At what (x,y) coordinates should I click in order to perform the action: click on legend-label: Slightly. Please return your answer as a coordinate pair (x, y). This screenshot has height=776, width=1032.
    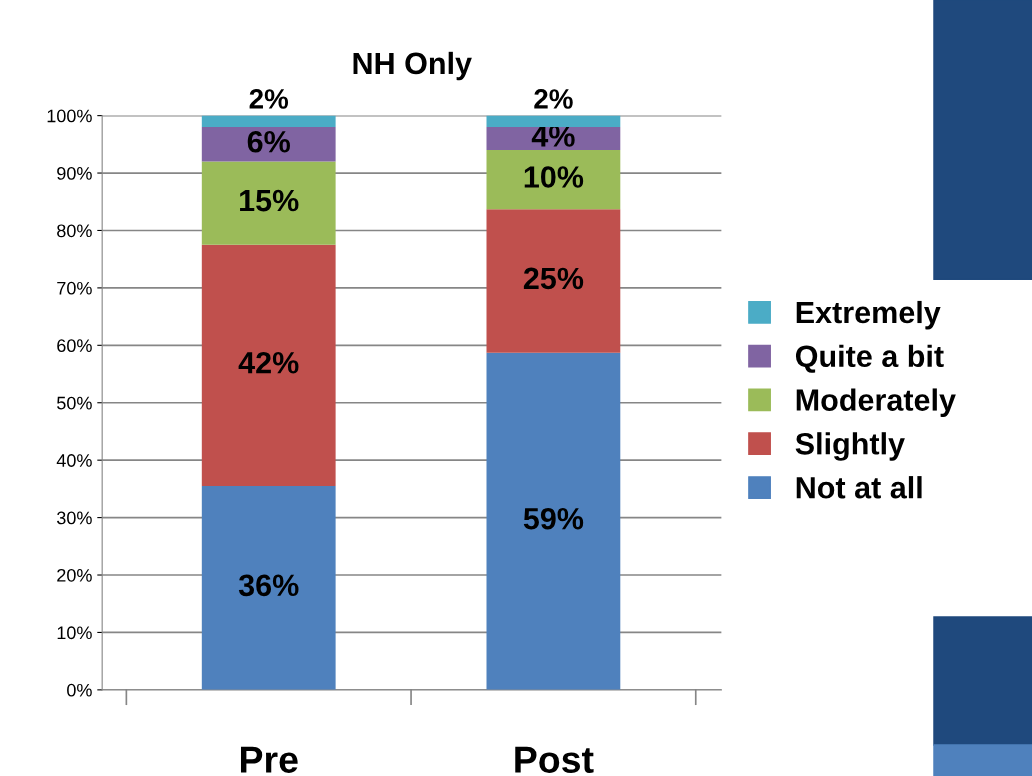
    Looking at the image, I should click on (850, 446).